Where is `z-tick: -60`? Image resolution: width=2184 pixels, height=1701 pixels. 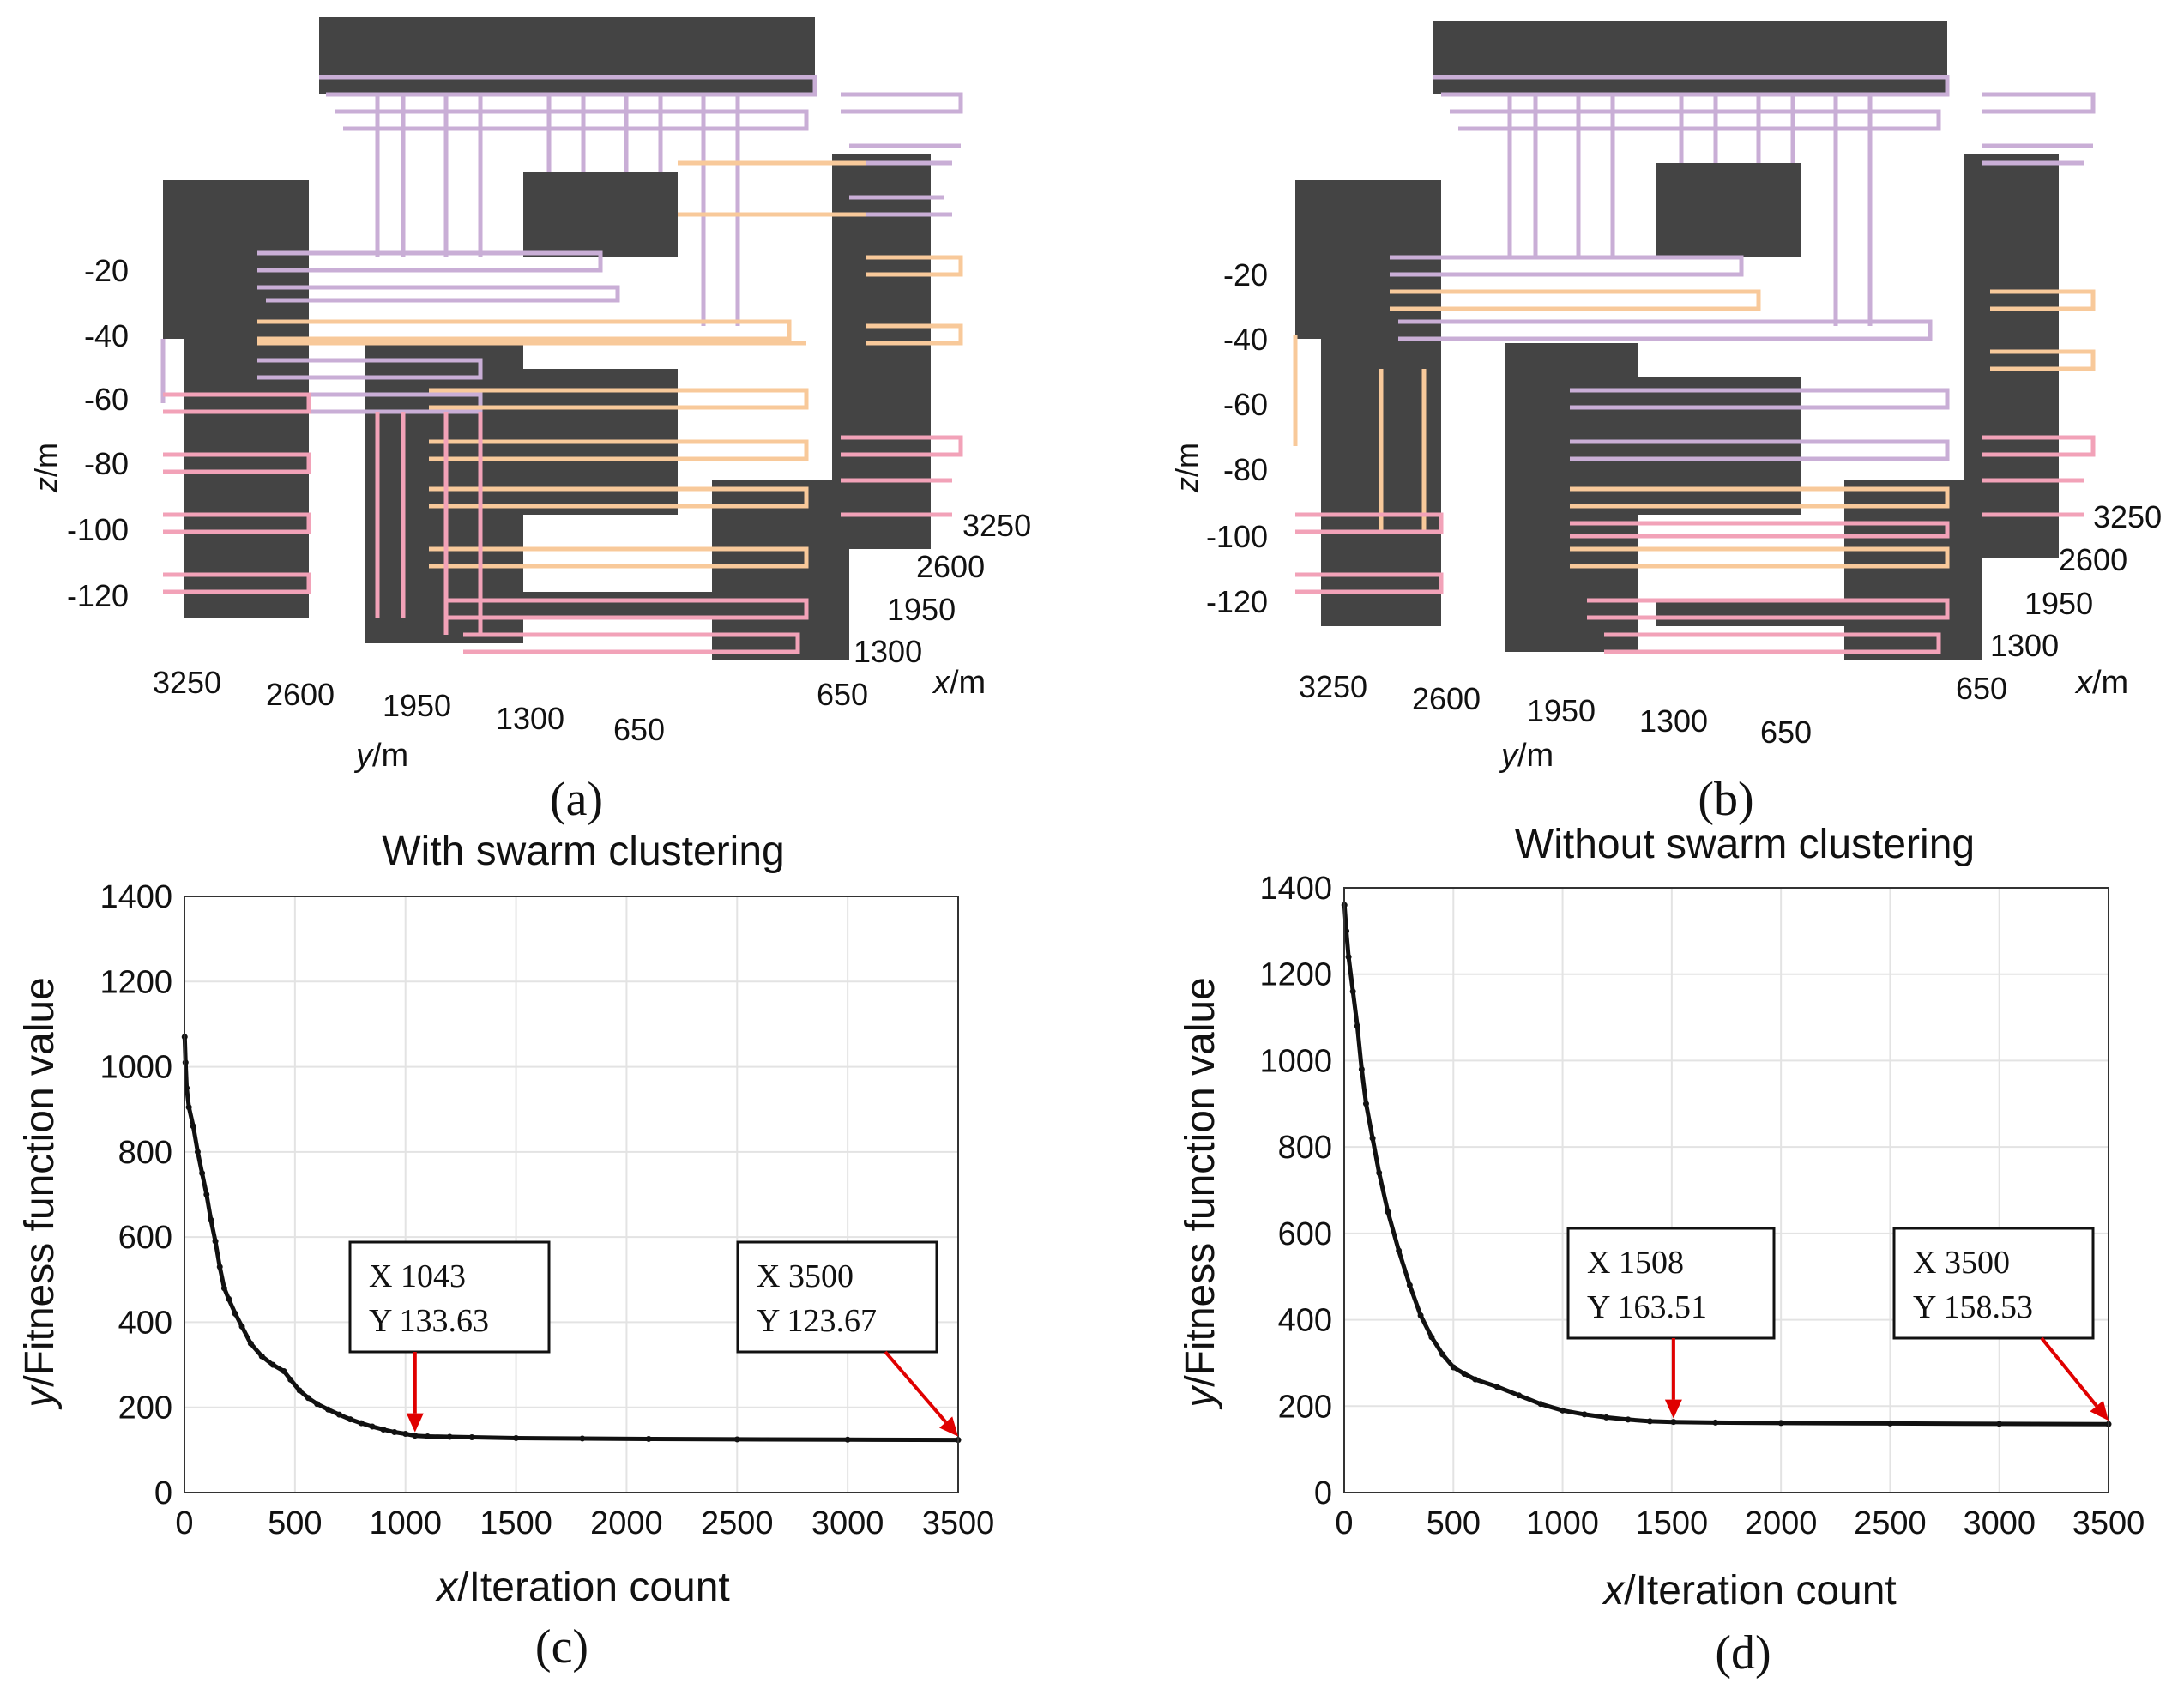
z-tick: -60 is located at coordinates (107, 400).